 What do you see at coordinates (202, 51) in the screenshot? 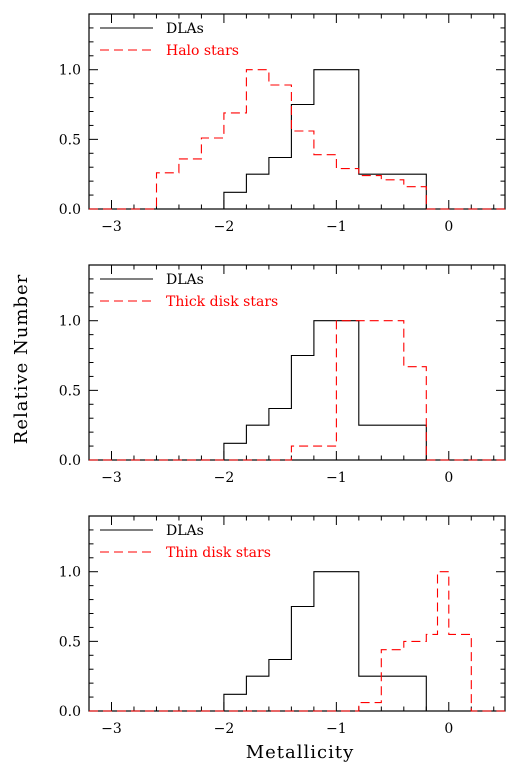
I see `legend-label: Halo stars` at bounding box center [202, 51].